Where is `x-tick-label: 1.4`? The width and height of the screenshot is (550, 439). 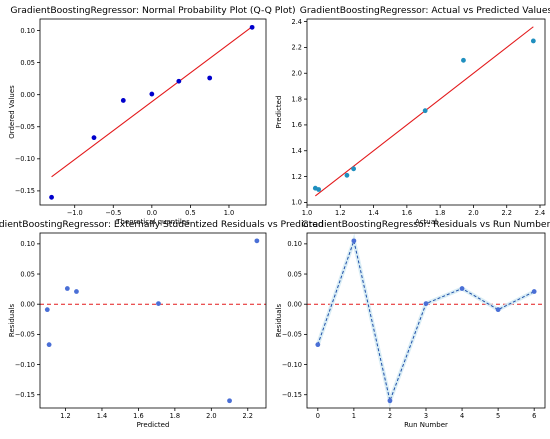 x-tick-label: 1.4 is located at coordinates (373, 213).